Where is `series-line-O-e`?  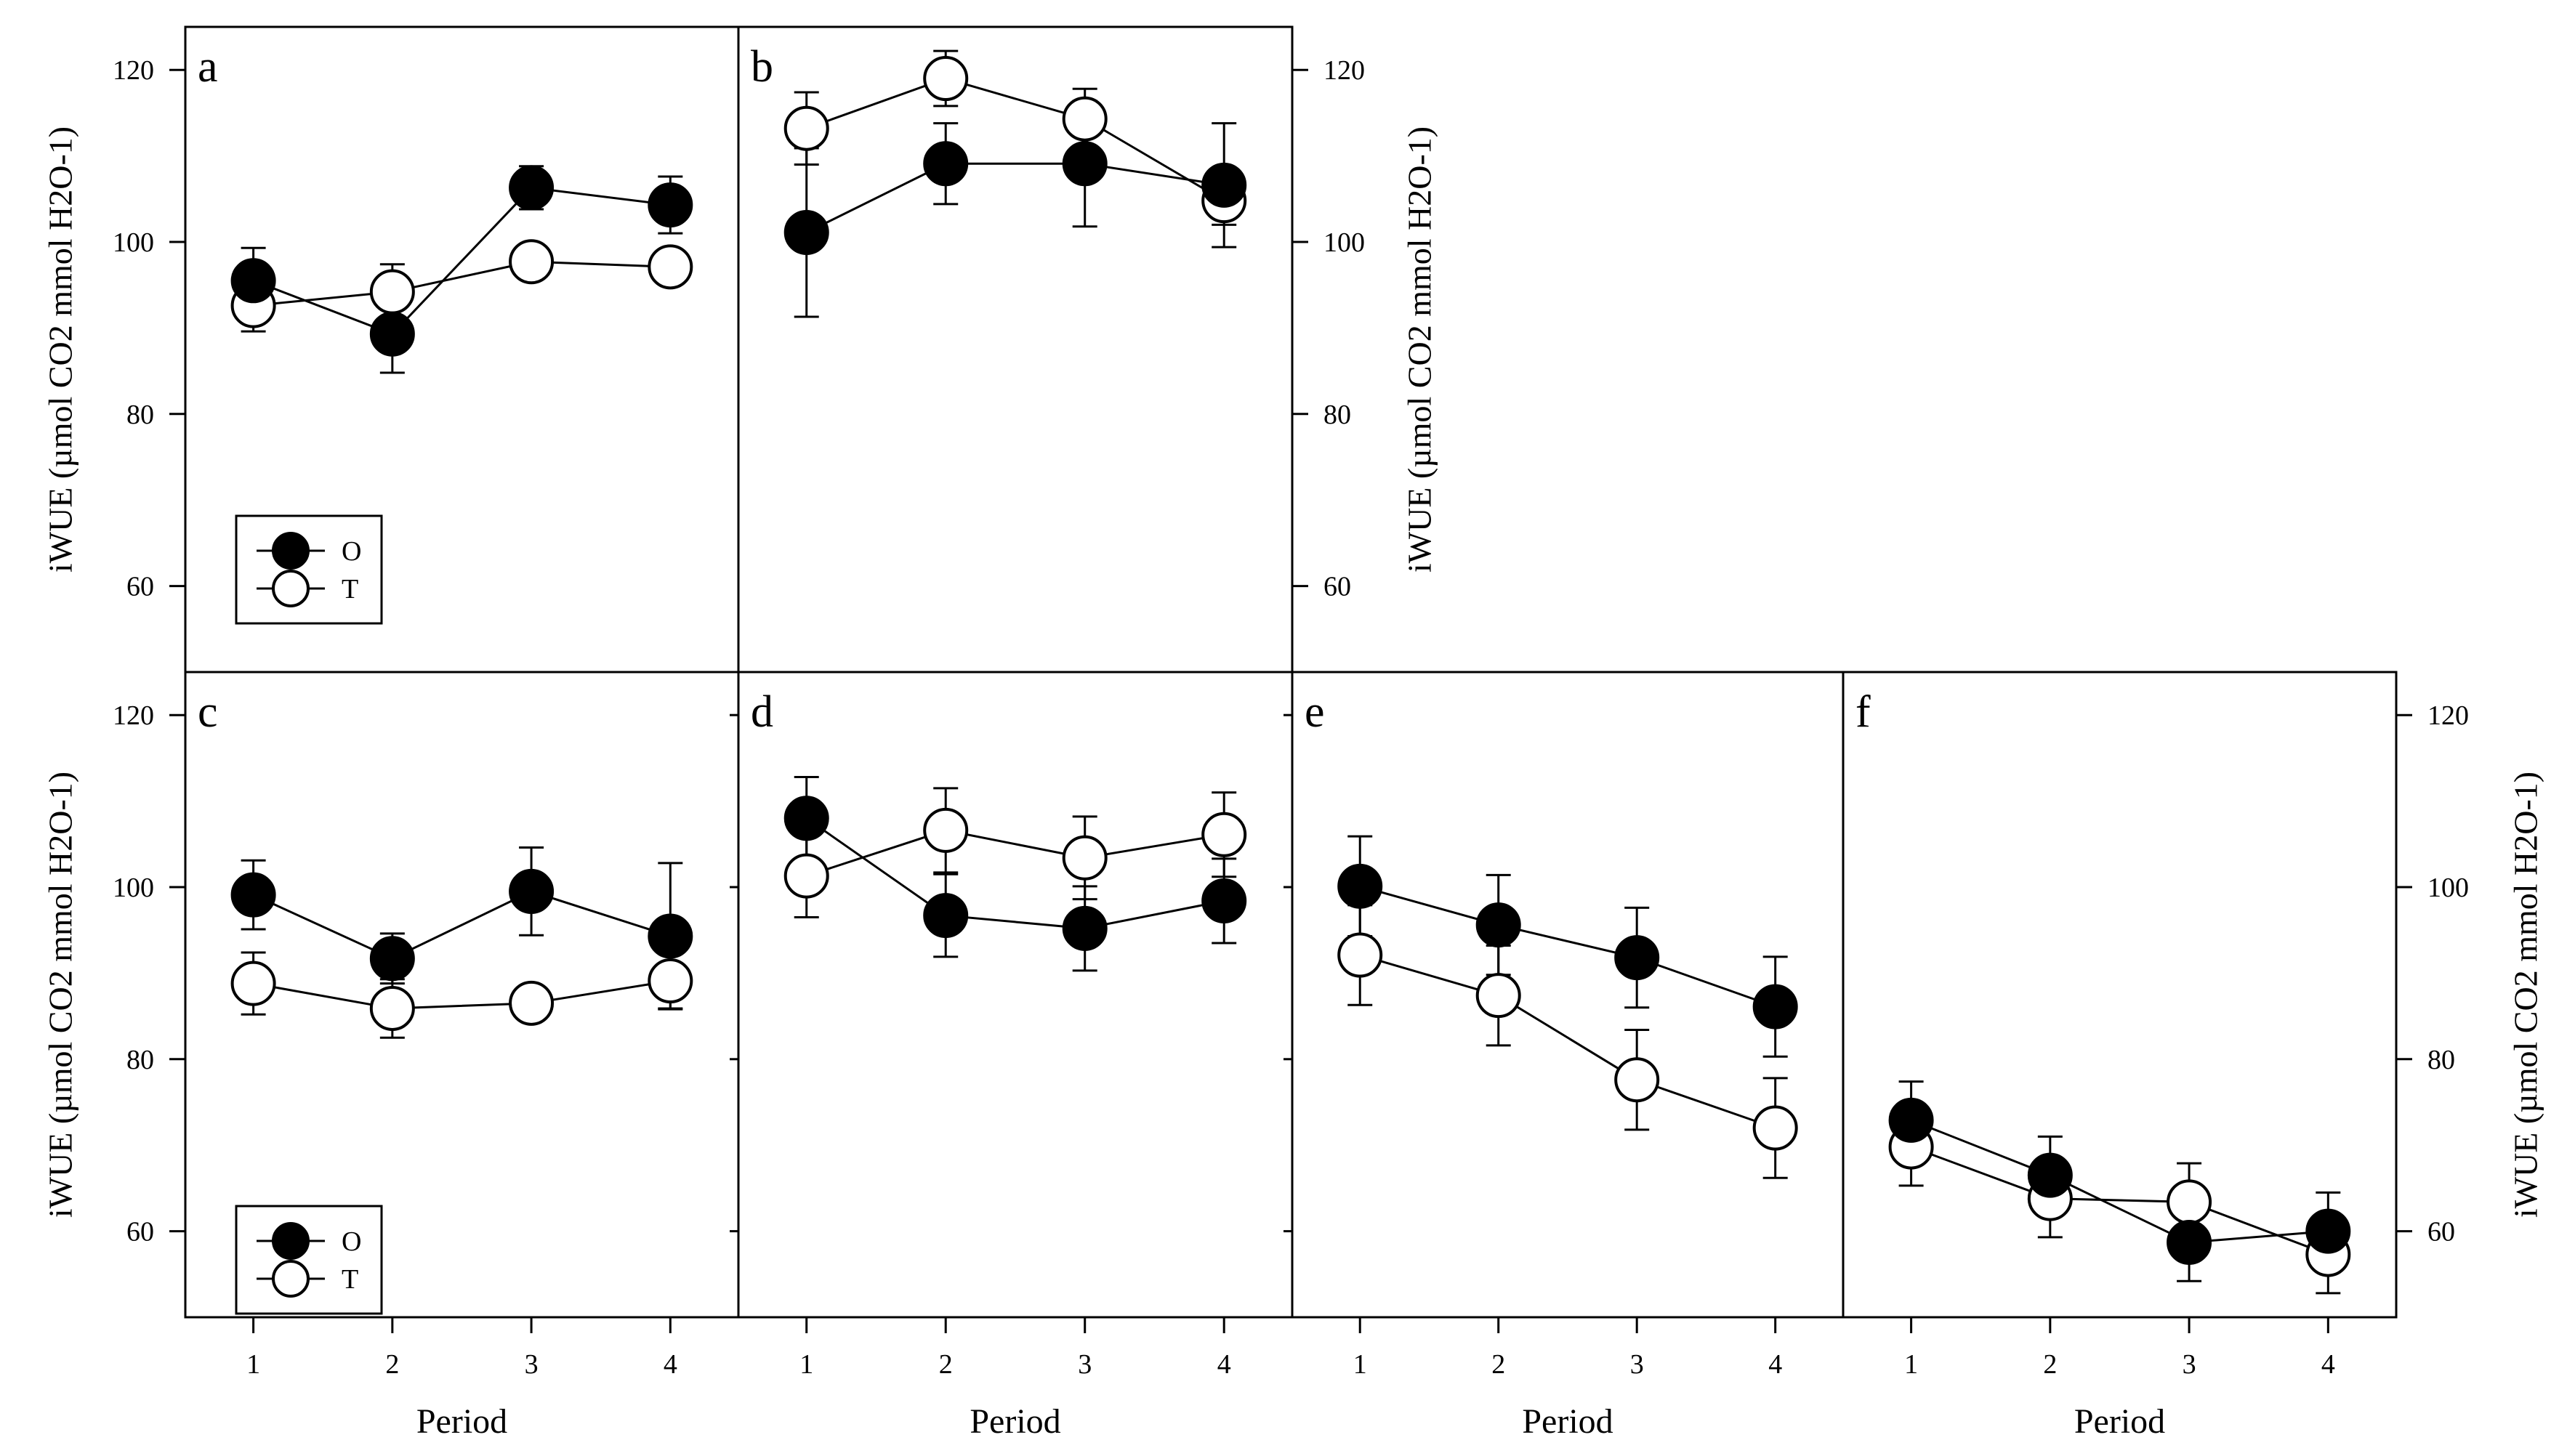 series-line-O-e is located at coordinates (1567, 946).